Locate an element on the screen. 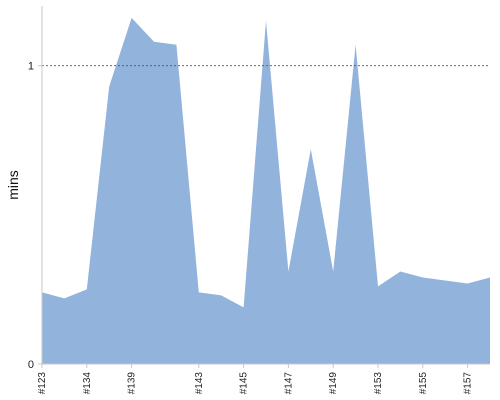 The width and height of the screenshot is (500, 400). y-tick-label: 1 is located at coordinates (31, 67).